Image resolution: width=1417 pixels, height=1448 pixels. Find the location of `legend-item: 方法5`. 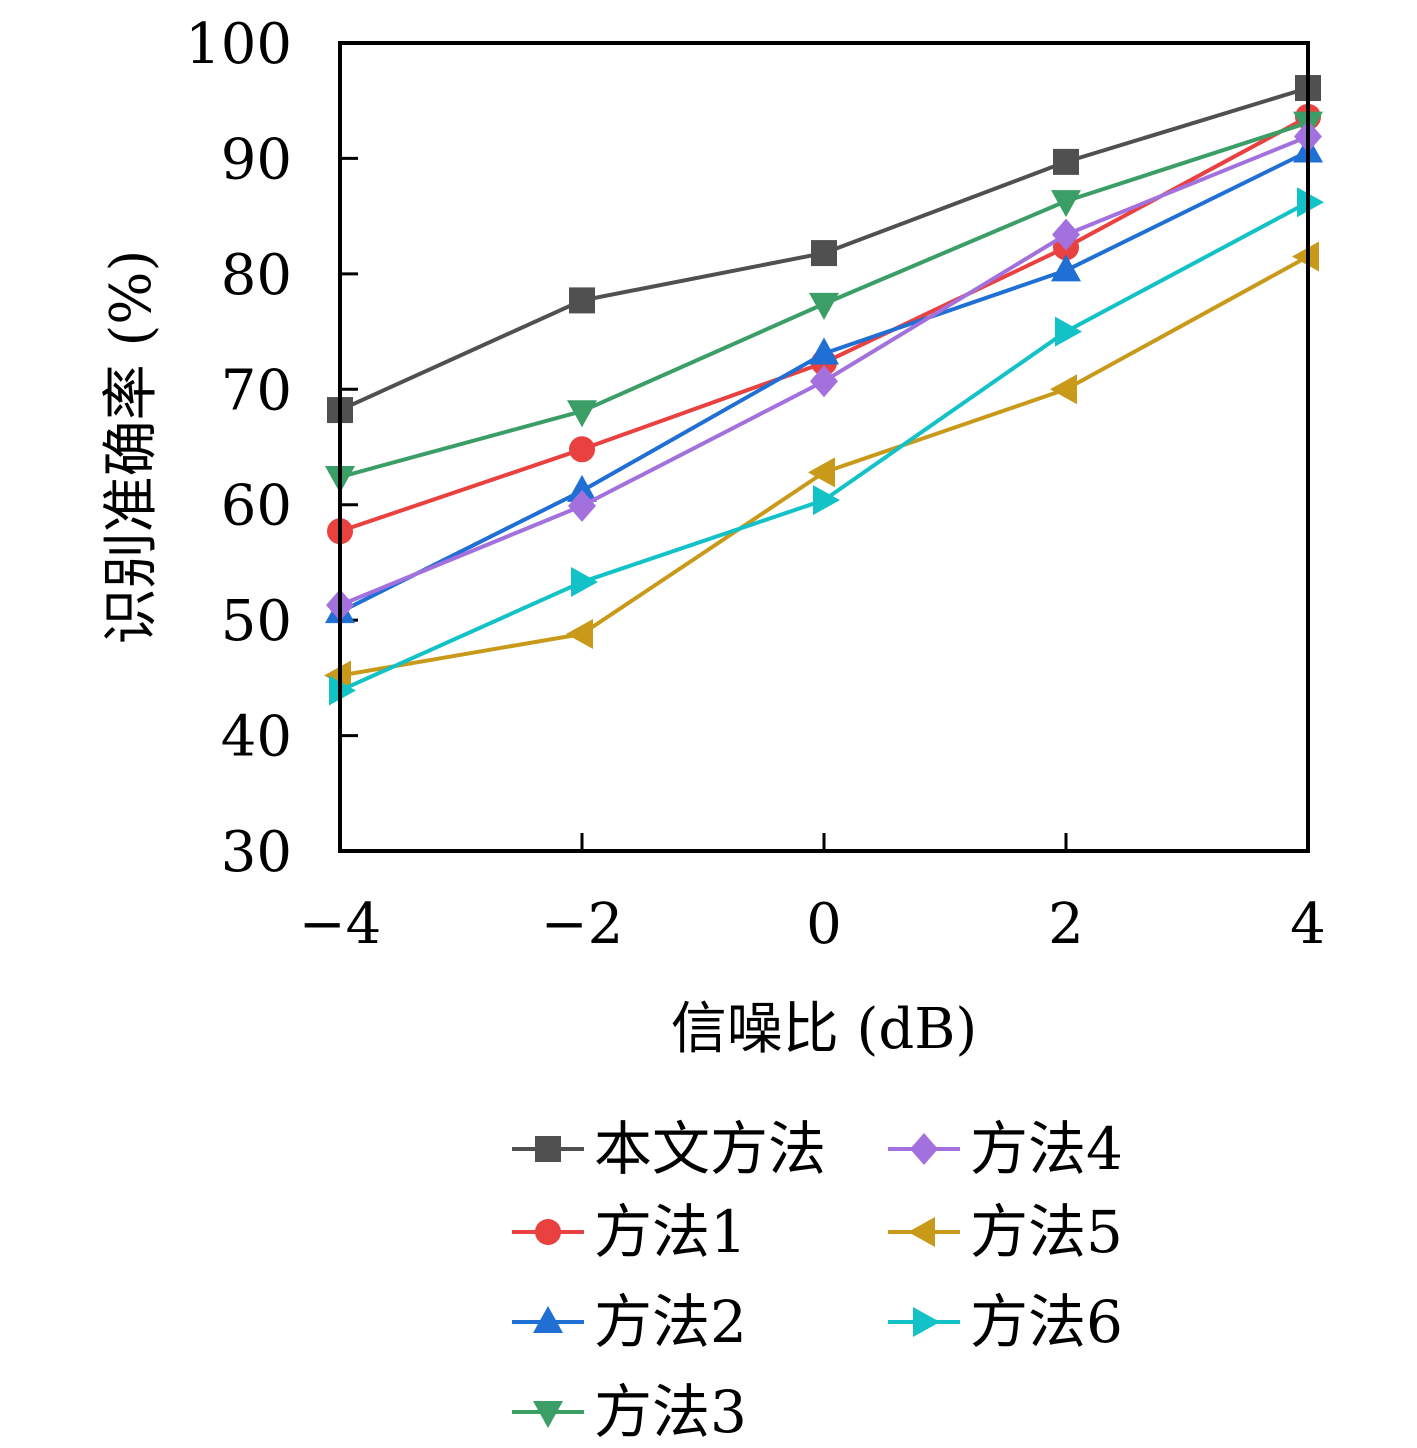

legend-item: 方法5 is located at coordinates (1005, 1232).